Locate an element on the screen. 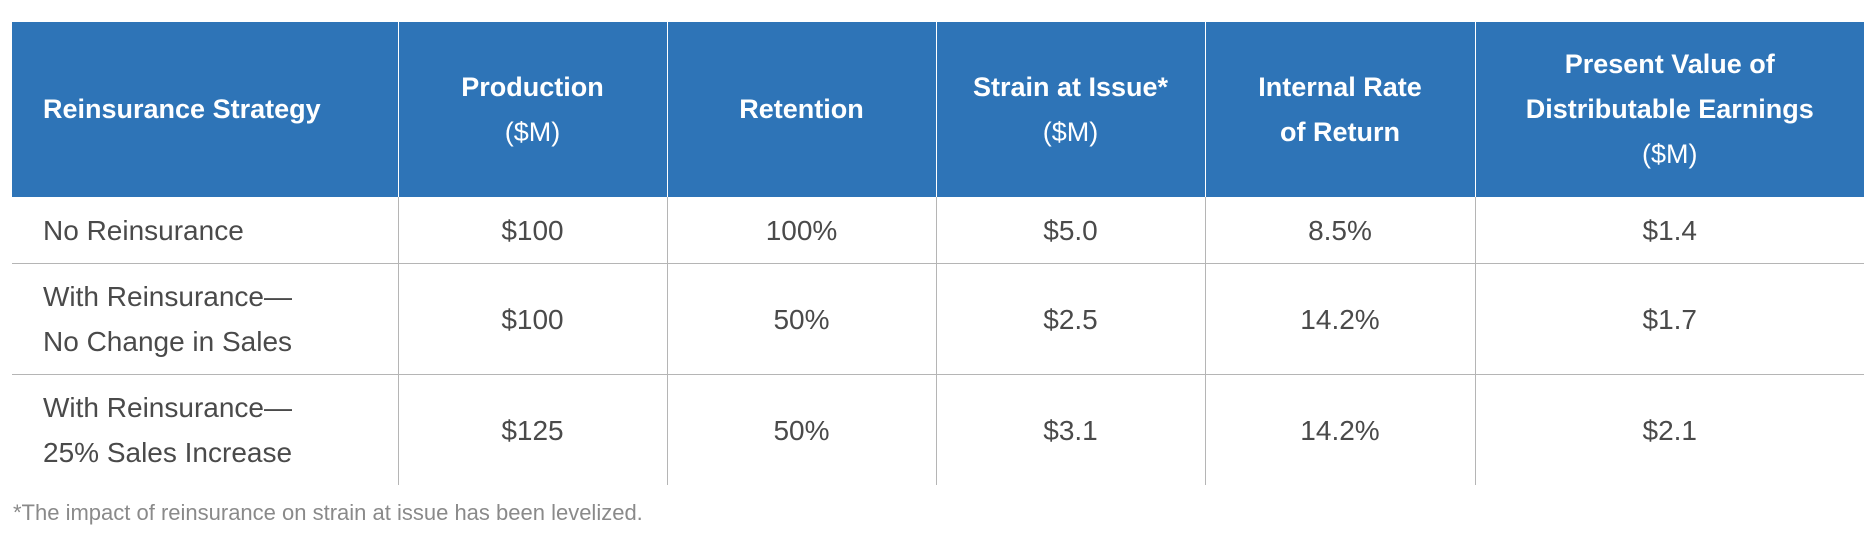 The image size is (1876, 540). cell-strain: $3.1 is located at coordinates (1070, 429).